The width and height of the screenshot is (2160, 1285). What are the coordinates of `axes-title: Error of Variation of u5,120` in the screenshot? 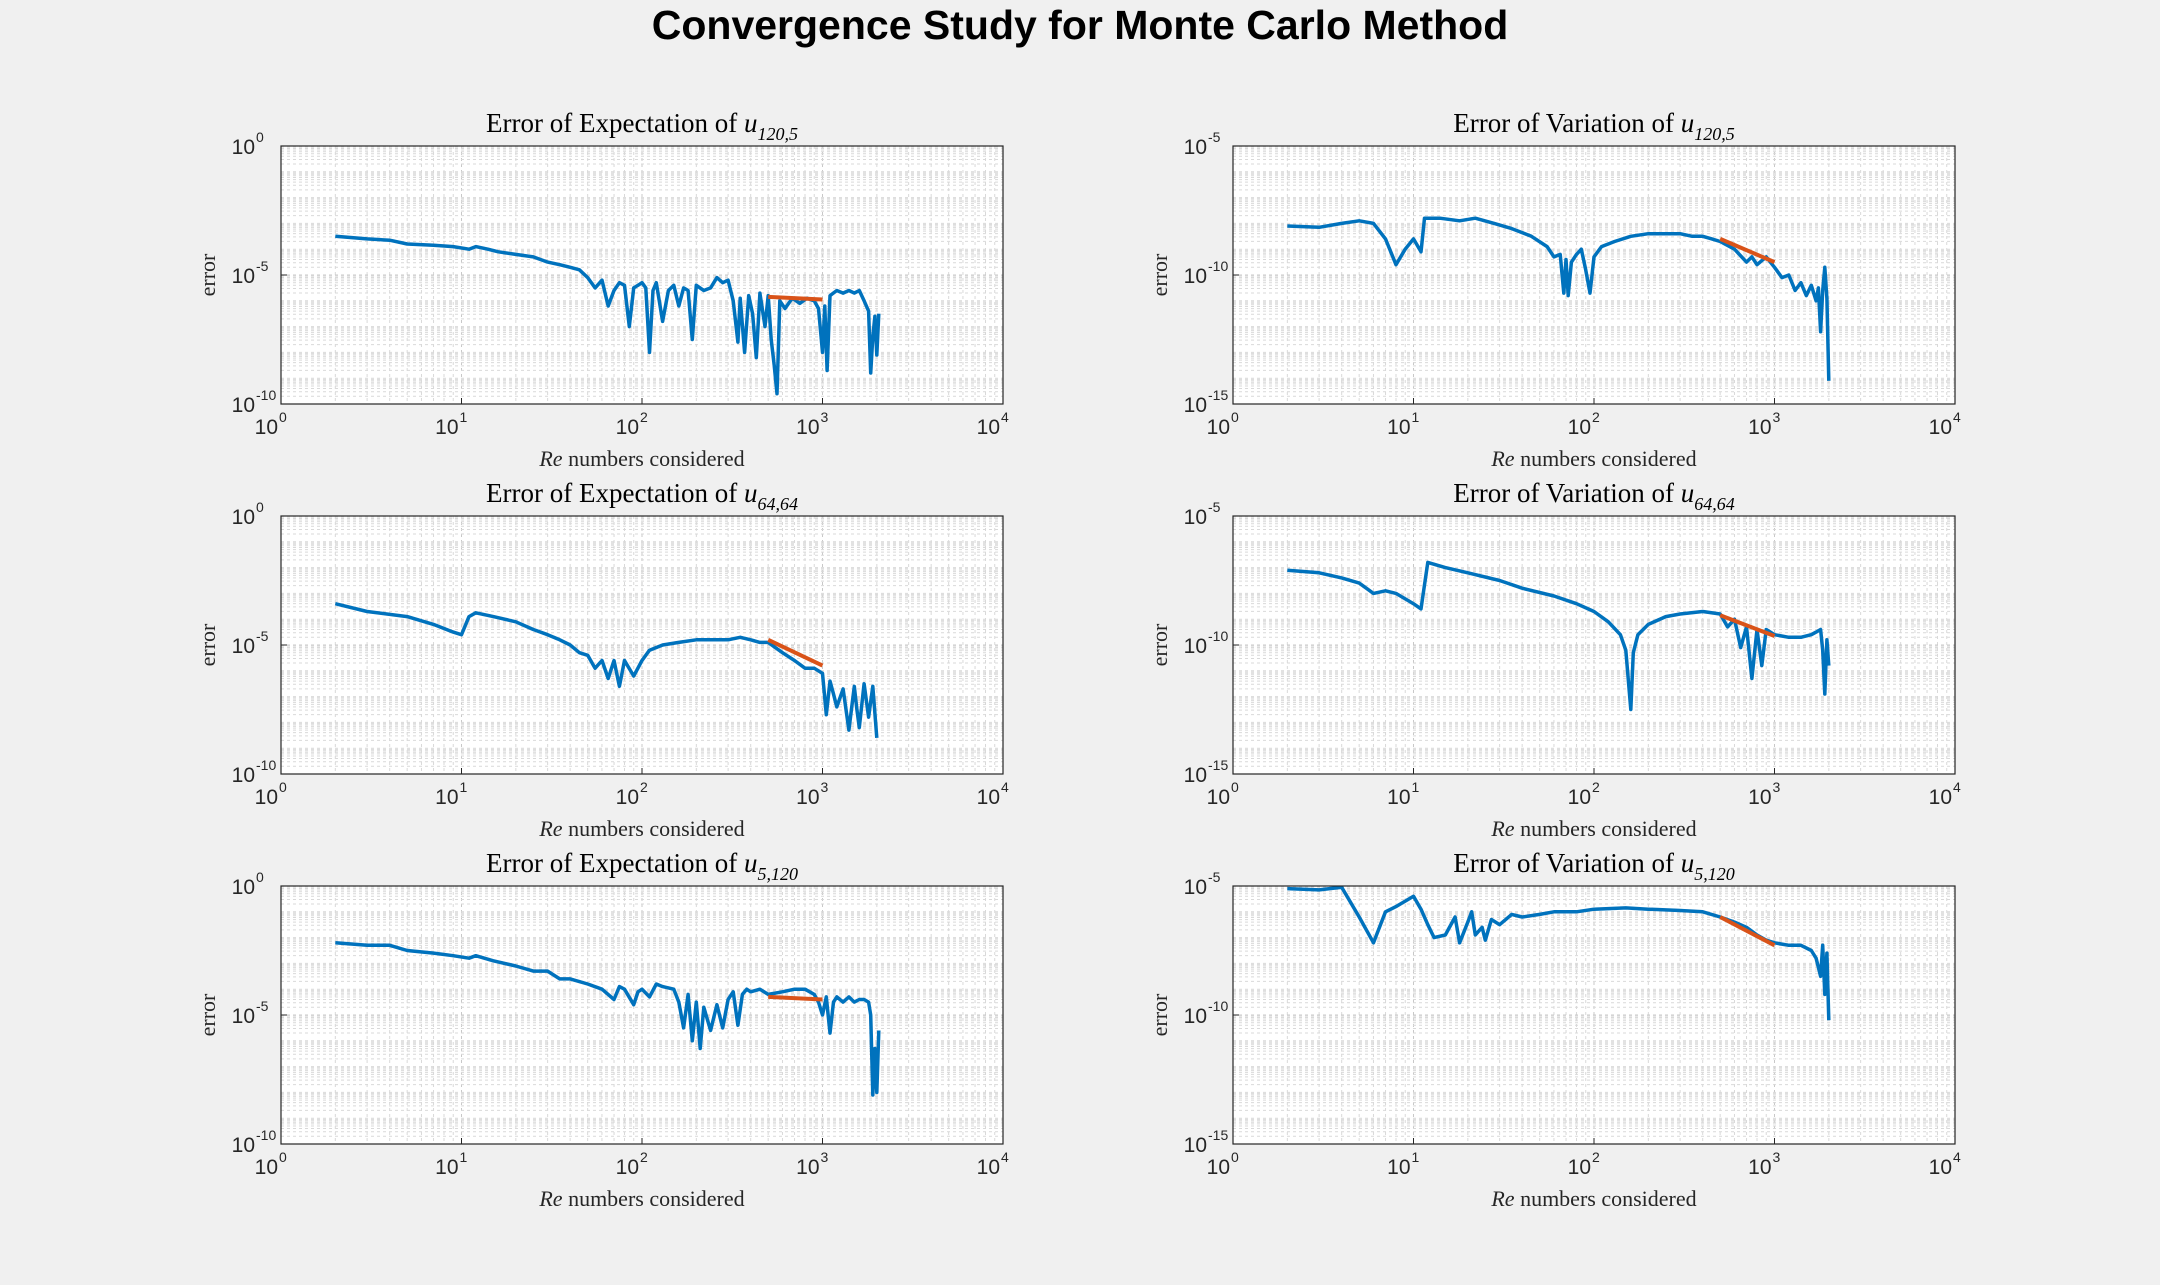 It's located at (1593, 866).